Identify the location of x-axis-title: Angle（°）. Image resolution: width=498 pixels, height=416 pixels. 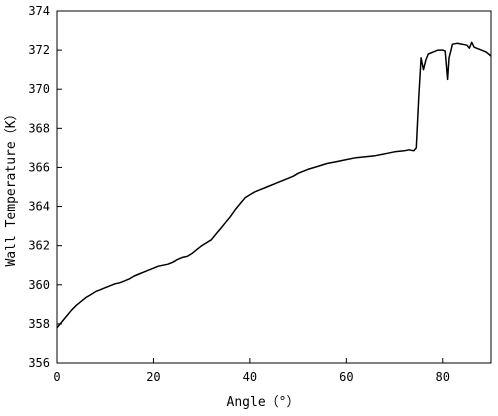
(263, 402).